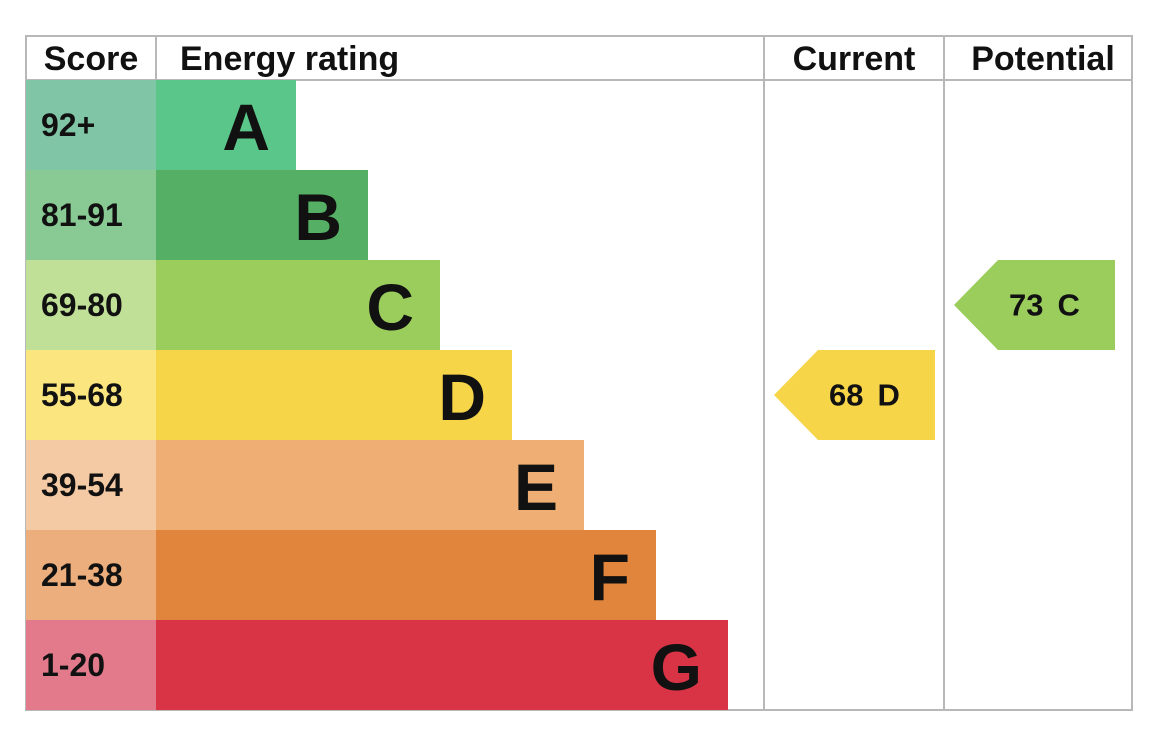  What do you see at coordinates (68, 125) in the screenshot?
I see `score-range: 92+` at bounding box center [68, 125].